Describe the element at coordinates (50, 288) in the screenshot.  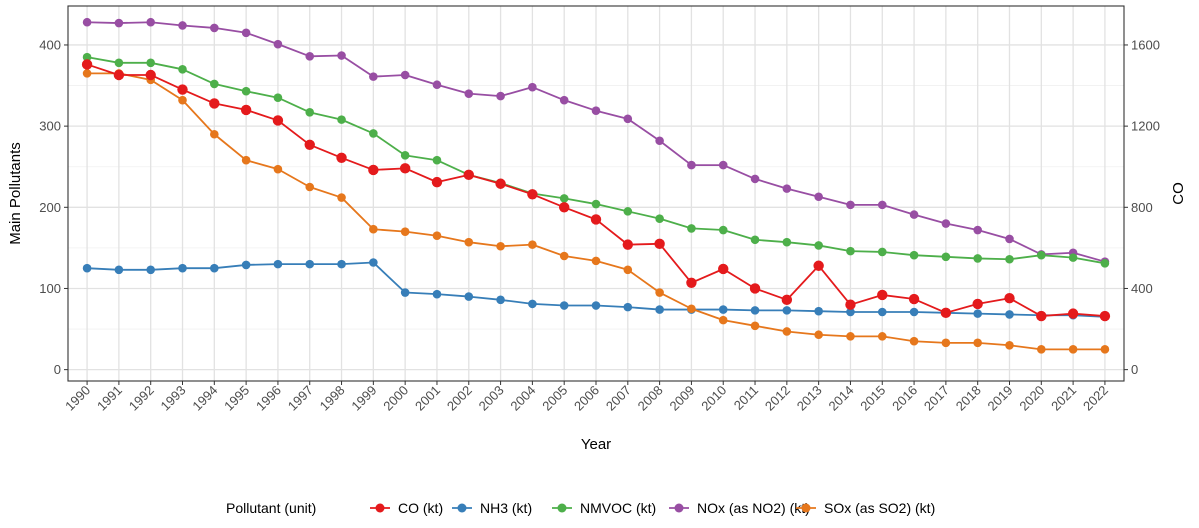
I see `y-left-tick-label: 100` at that location.